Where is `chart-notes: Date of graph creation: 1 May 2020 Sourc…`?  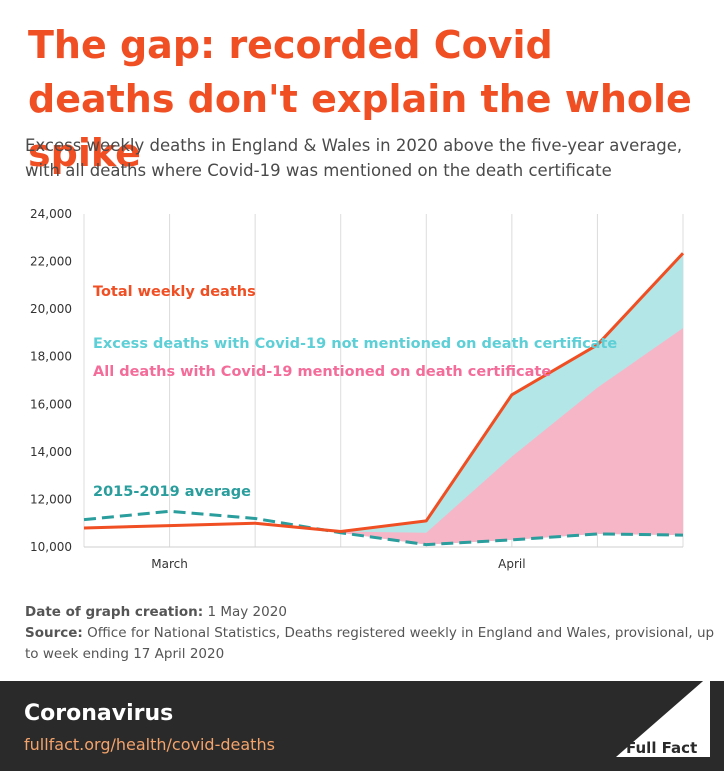 chart-notes: Date of graph creation: 1 May 2020 Sourc… is located at coordinates (370, 633).